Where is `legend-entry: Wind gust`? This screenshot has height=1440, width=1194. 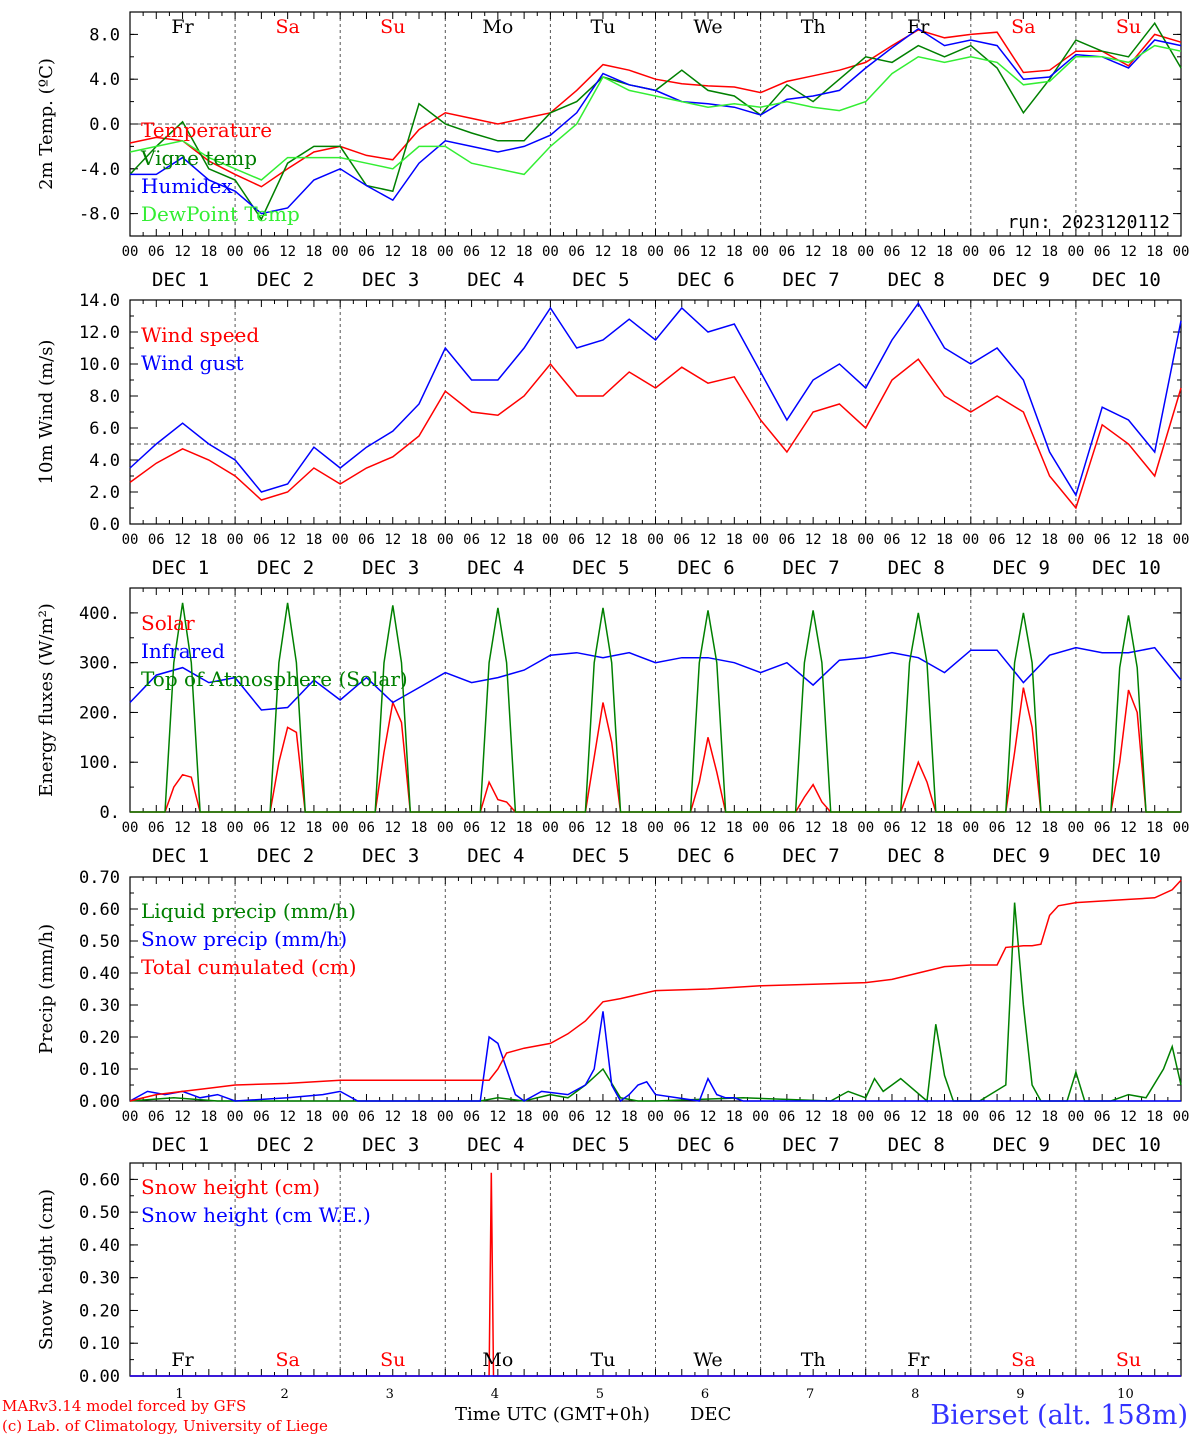
legend-entry: Wind gust is located at coordinates (192, 363).